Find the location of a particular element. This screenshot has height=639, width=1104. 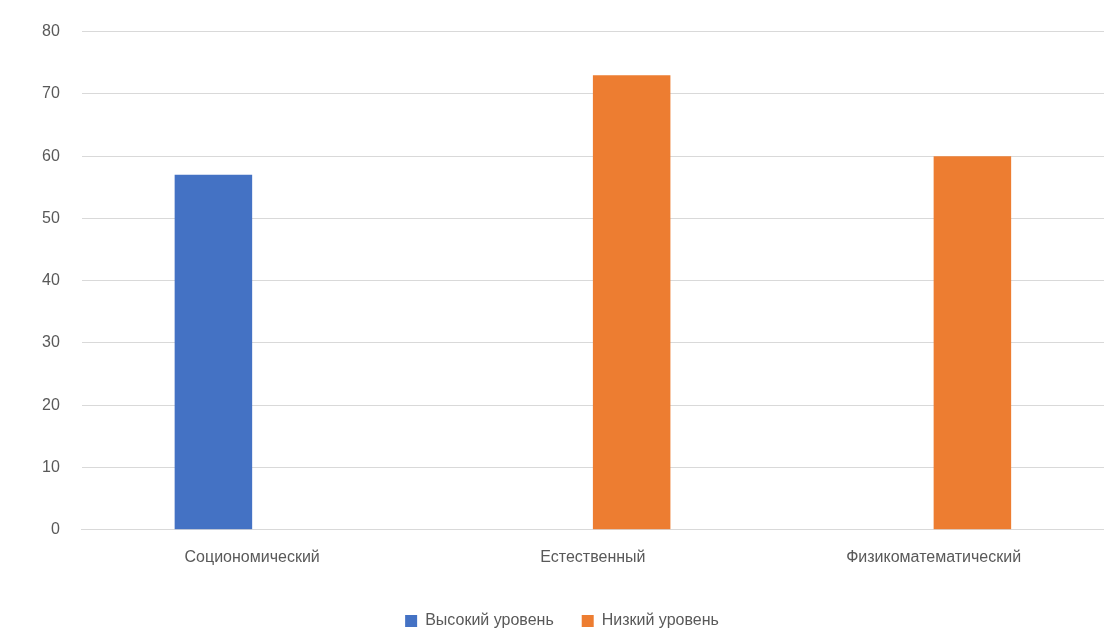

y-tick-label: 0 is located at coordinates (55, 529).